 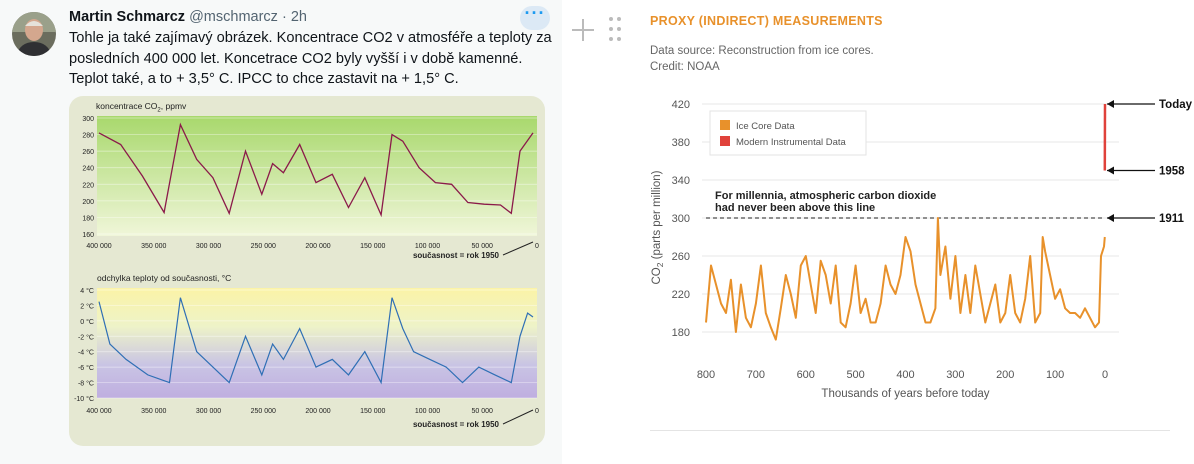 I want to click on temp-x-tick-label: 300 000, so click(x=208, y=411).